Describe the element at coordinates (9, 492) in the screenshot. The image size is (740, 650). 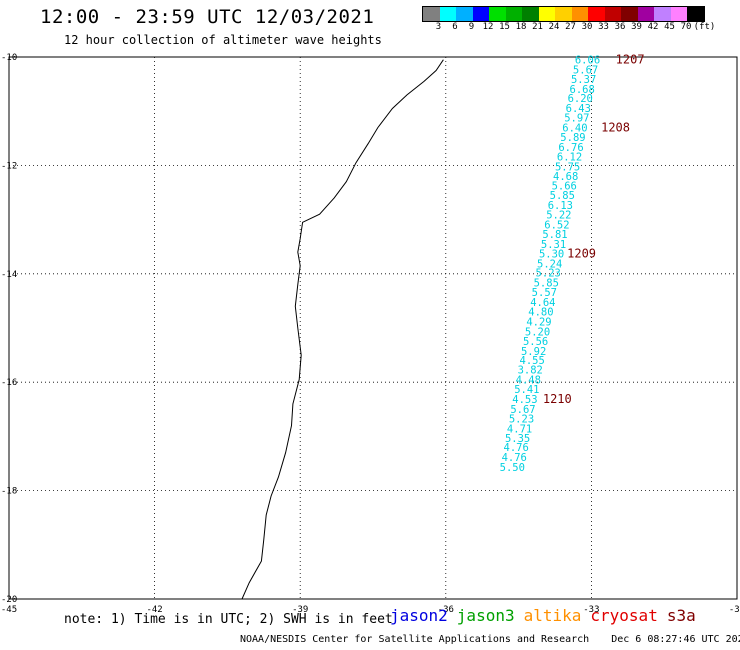
I see `latitude-tick-label: -18` at that location.